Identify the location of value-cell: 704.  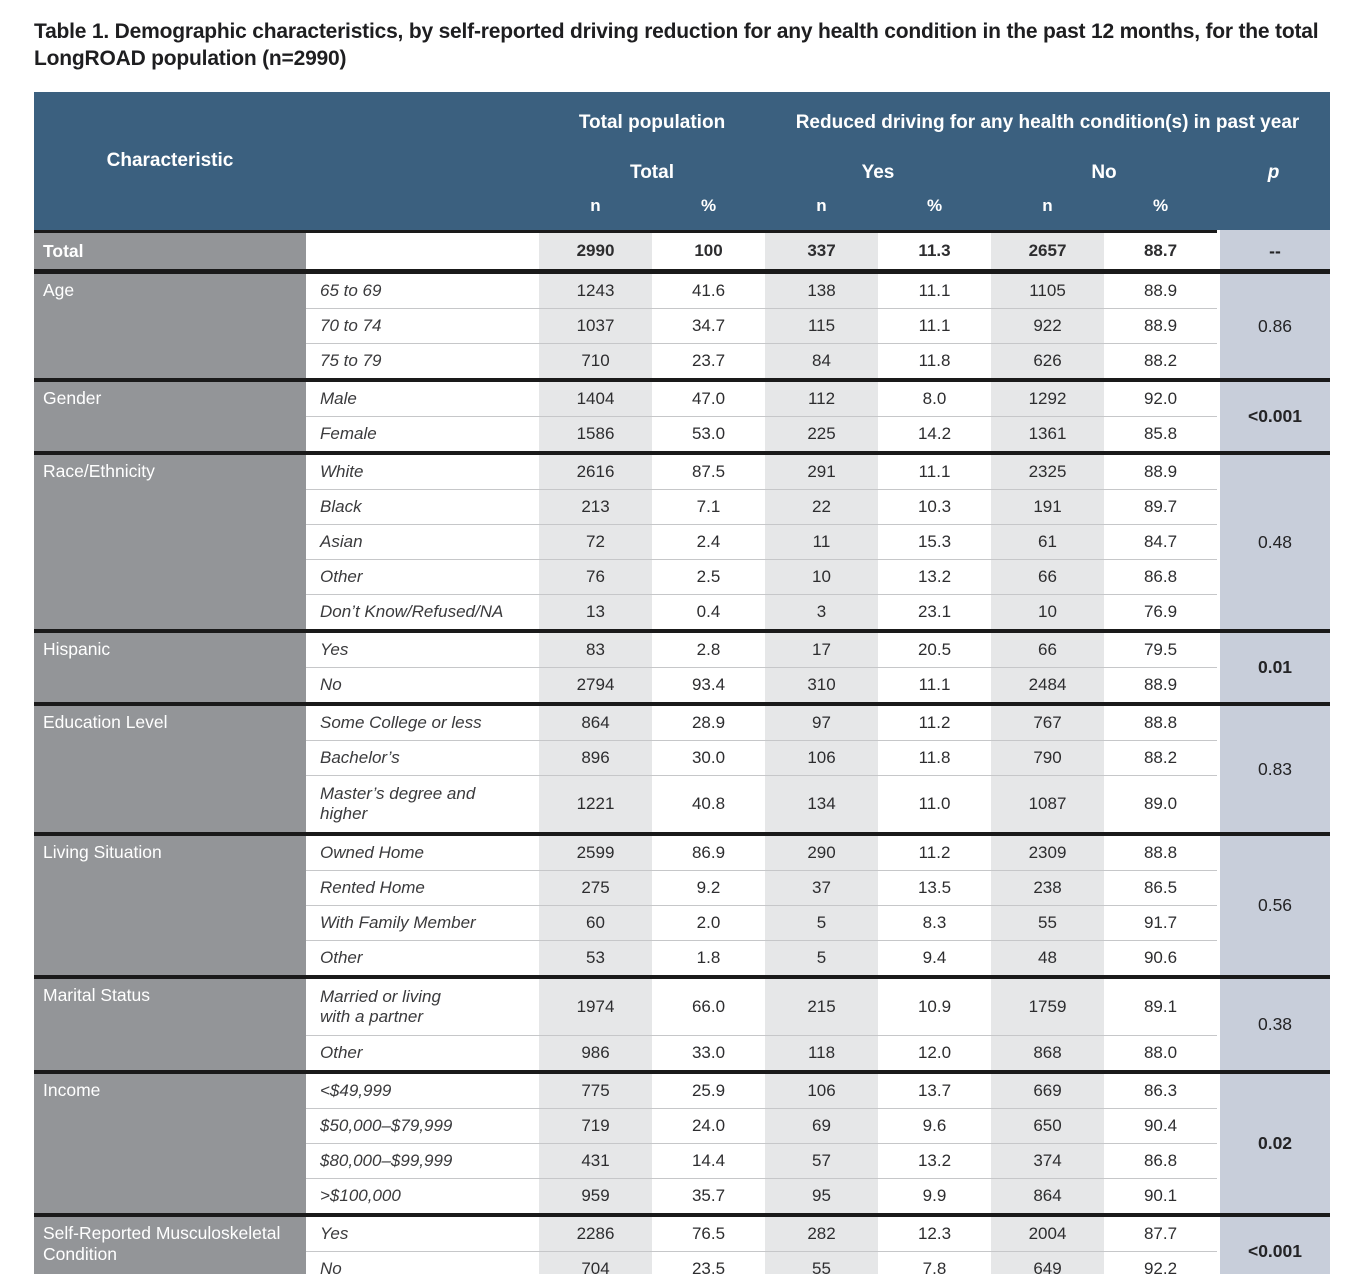
(595, 1263).